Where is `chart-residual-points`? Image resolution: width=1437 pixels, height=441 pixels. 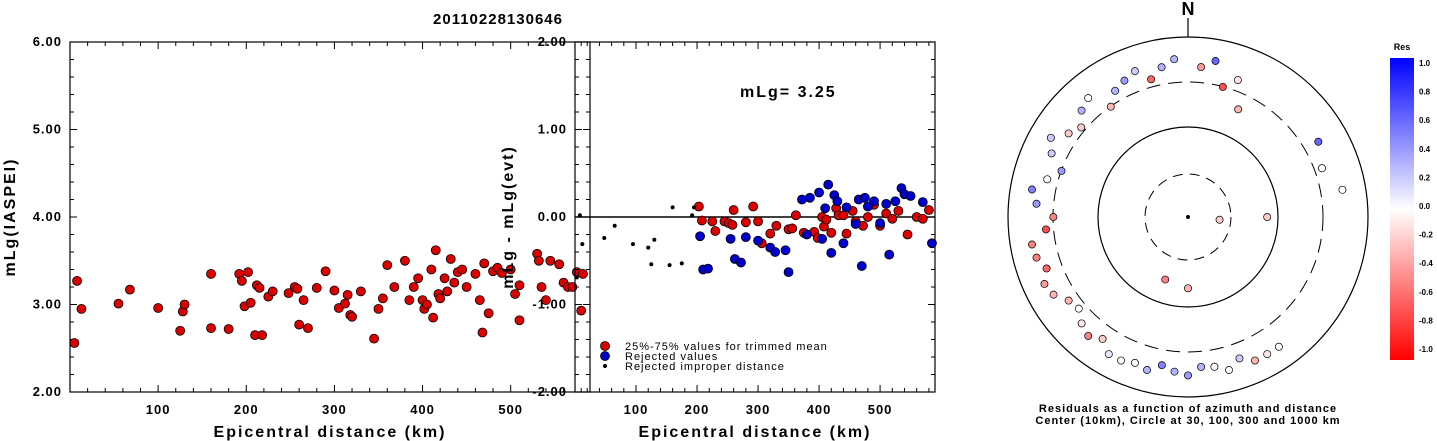 chart-residual-points is located at coordinates (755, 229).